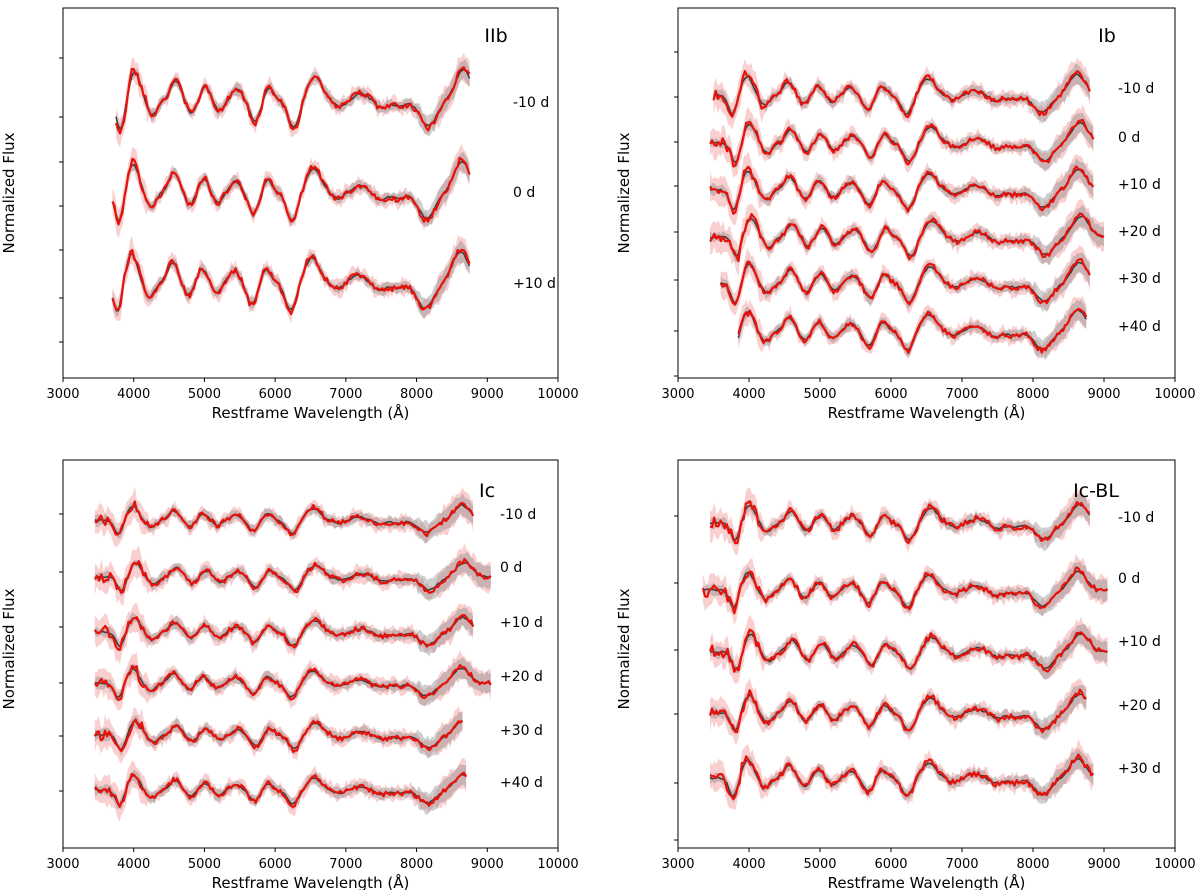  What do you see at coordinates (557, 864) in the screenshot?
I see `x-tick-label: 10000` at bounding box center [557, 864].